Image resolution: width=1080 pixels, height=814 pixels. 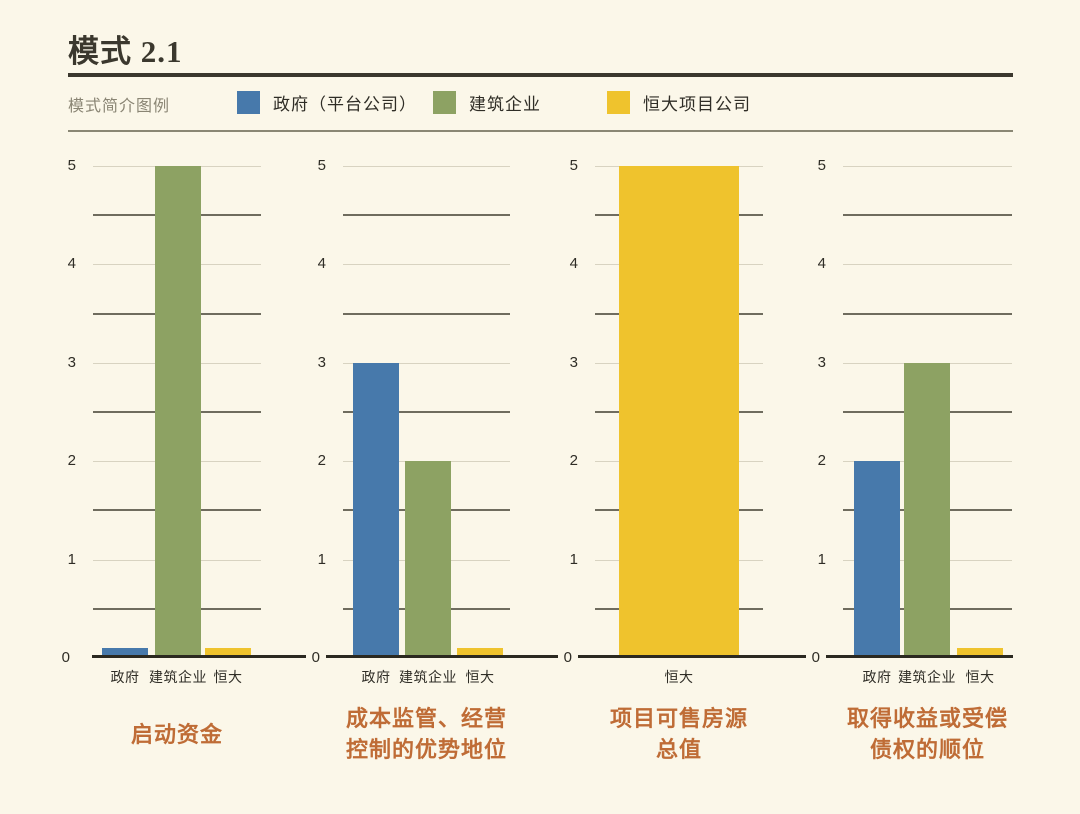 I want to click on chart-caption-3: 项目可售房源 总值, so click(x=679, y=734).